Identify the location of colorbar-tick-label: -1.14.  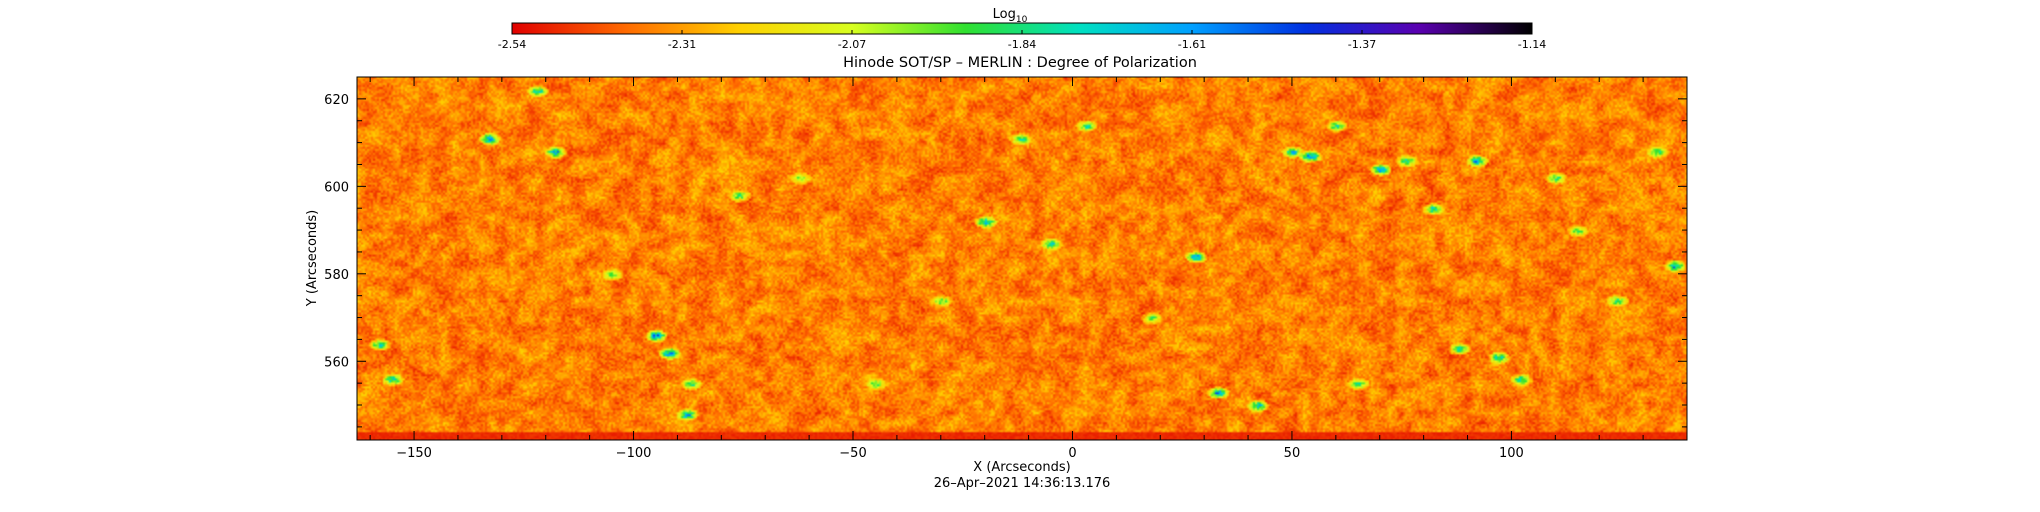
(1532, 44).